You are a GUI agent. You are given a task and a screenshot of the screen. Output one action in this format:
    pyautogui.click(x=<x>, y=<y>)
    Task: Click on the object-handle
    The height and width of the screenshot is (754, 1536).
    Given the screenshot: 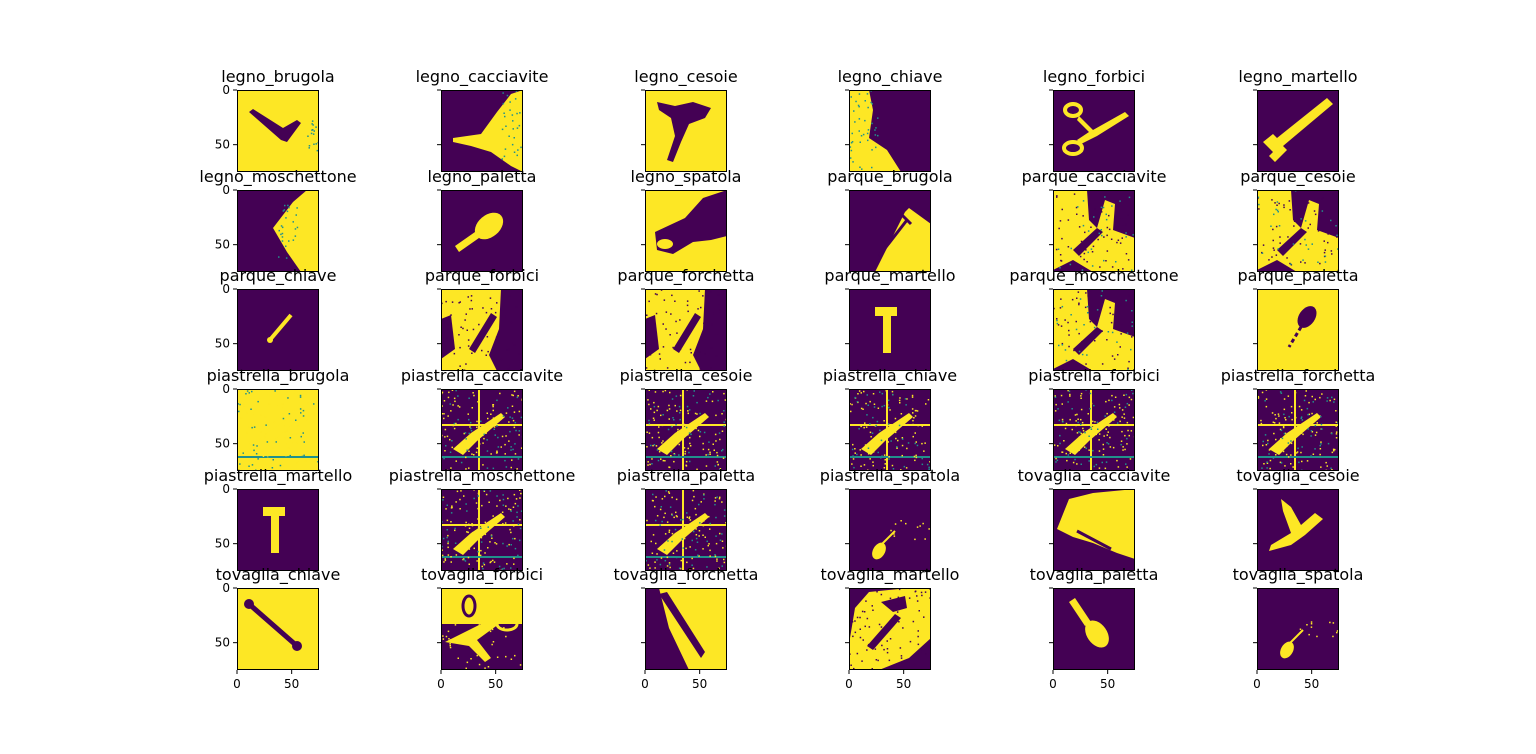 What is the action you would take?
    pyautogui.click(x=1296, y=637)
    